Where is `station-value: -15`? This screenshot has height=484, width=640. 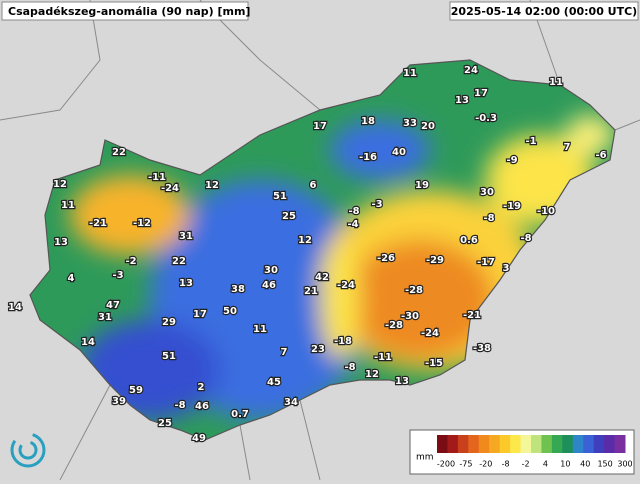
station-value: -15 is located at coordinates (434, 363).